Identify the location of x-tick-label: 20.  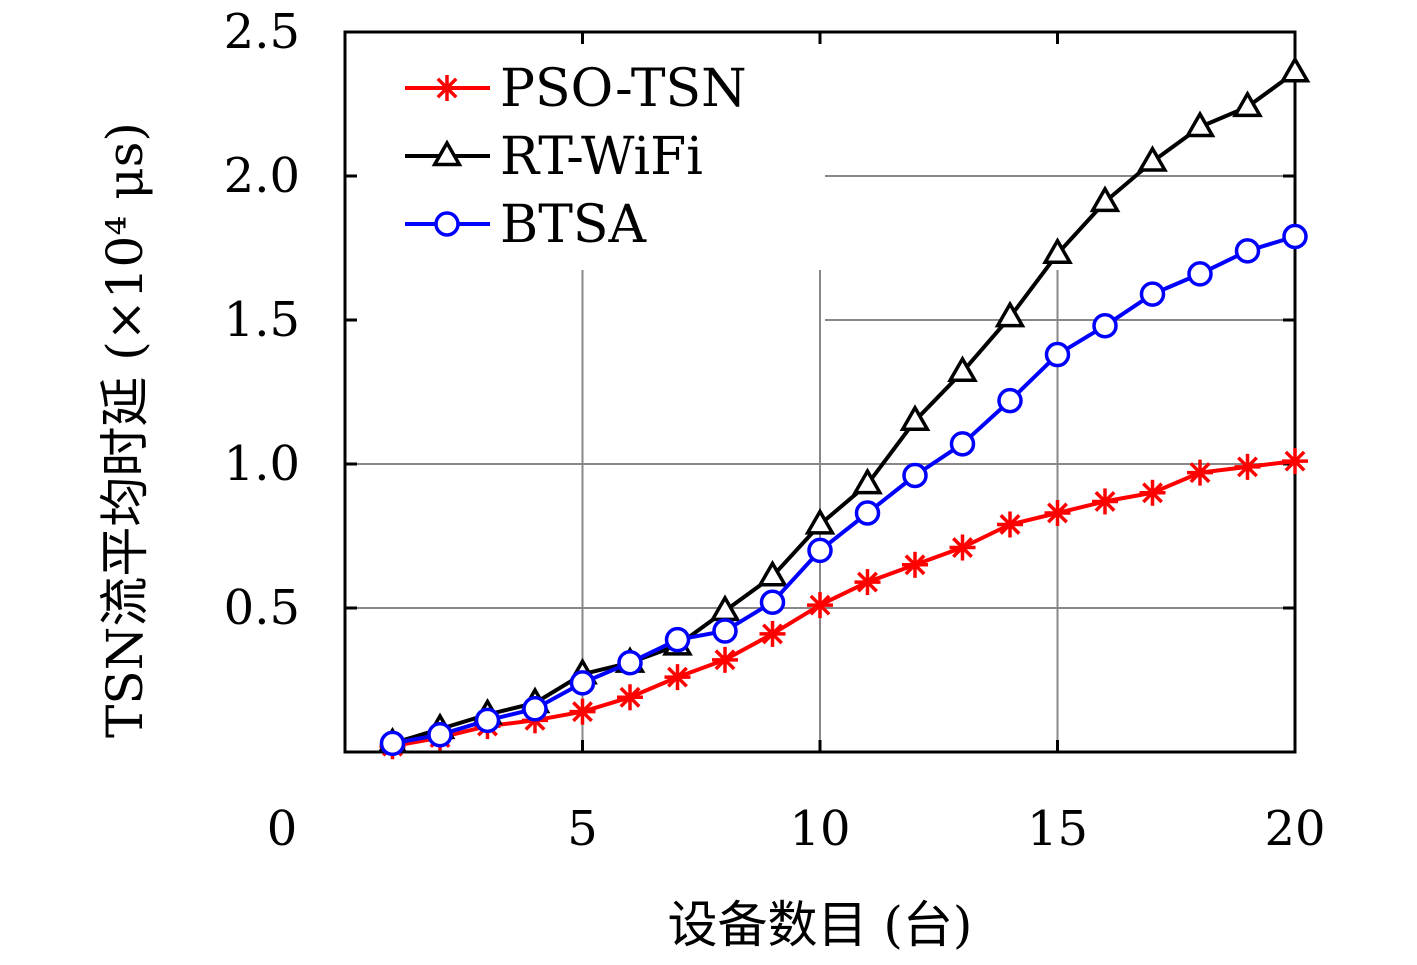
(1294, 829).